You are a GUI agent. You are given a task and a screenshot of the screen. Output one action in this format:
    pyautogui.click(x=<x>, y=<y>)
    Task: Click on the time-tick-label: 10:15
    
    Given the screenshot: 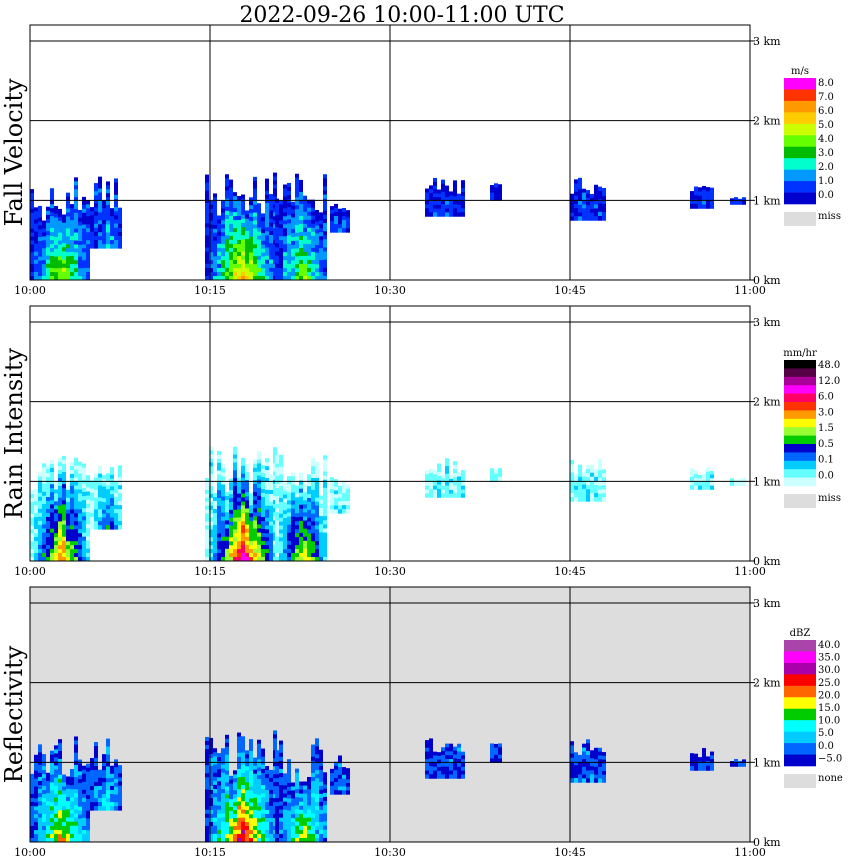 What is the action you would take?
    pyautogui.click(x=210, y=290)
    